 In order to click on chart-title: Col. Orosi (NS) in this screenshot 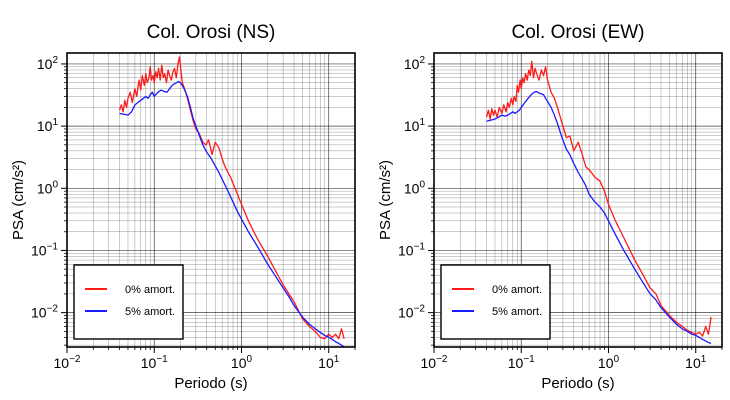, I will do `click(211, 32)`.